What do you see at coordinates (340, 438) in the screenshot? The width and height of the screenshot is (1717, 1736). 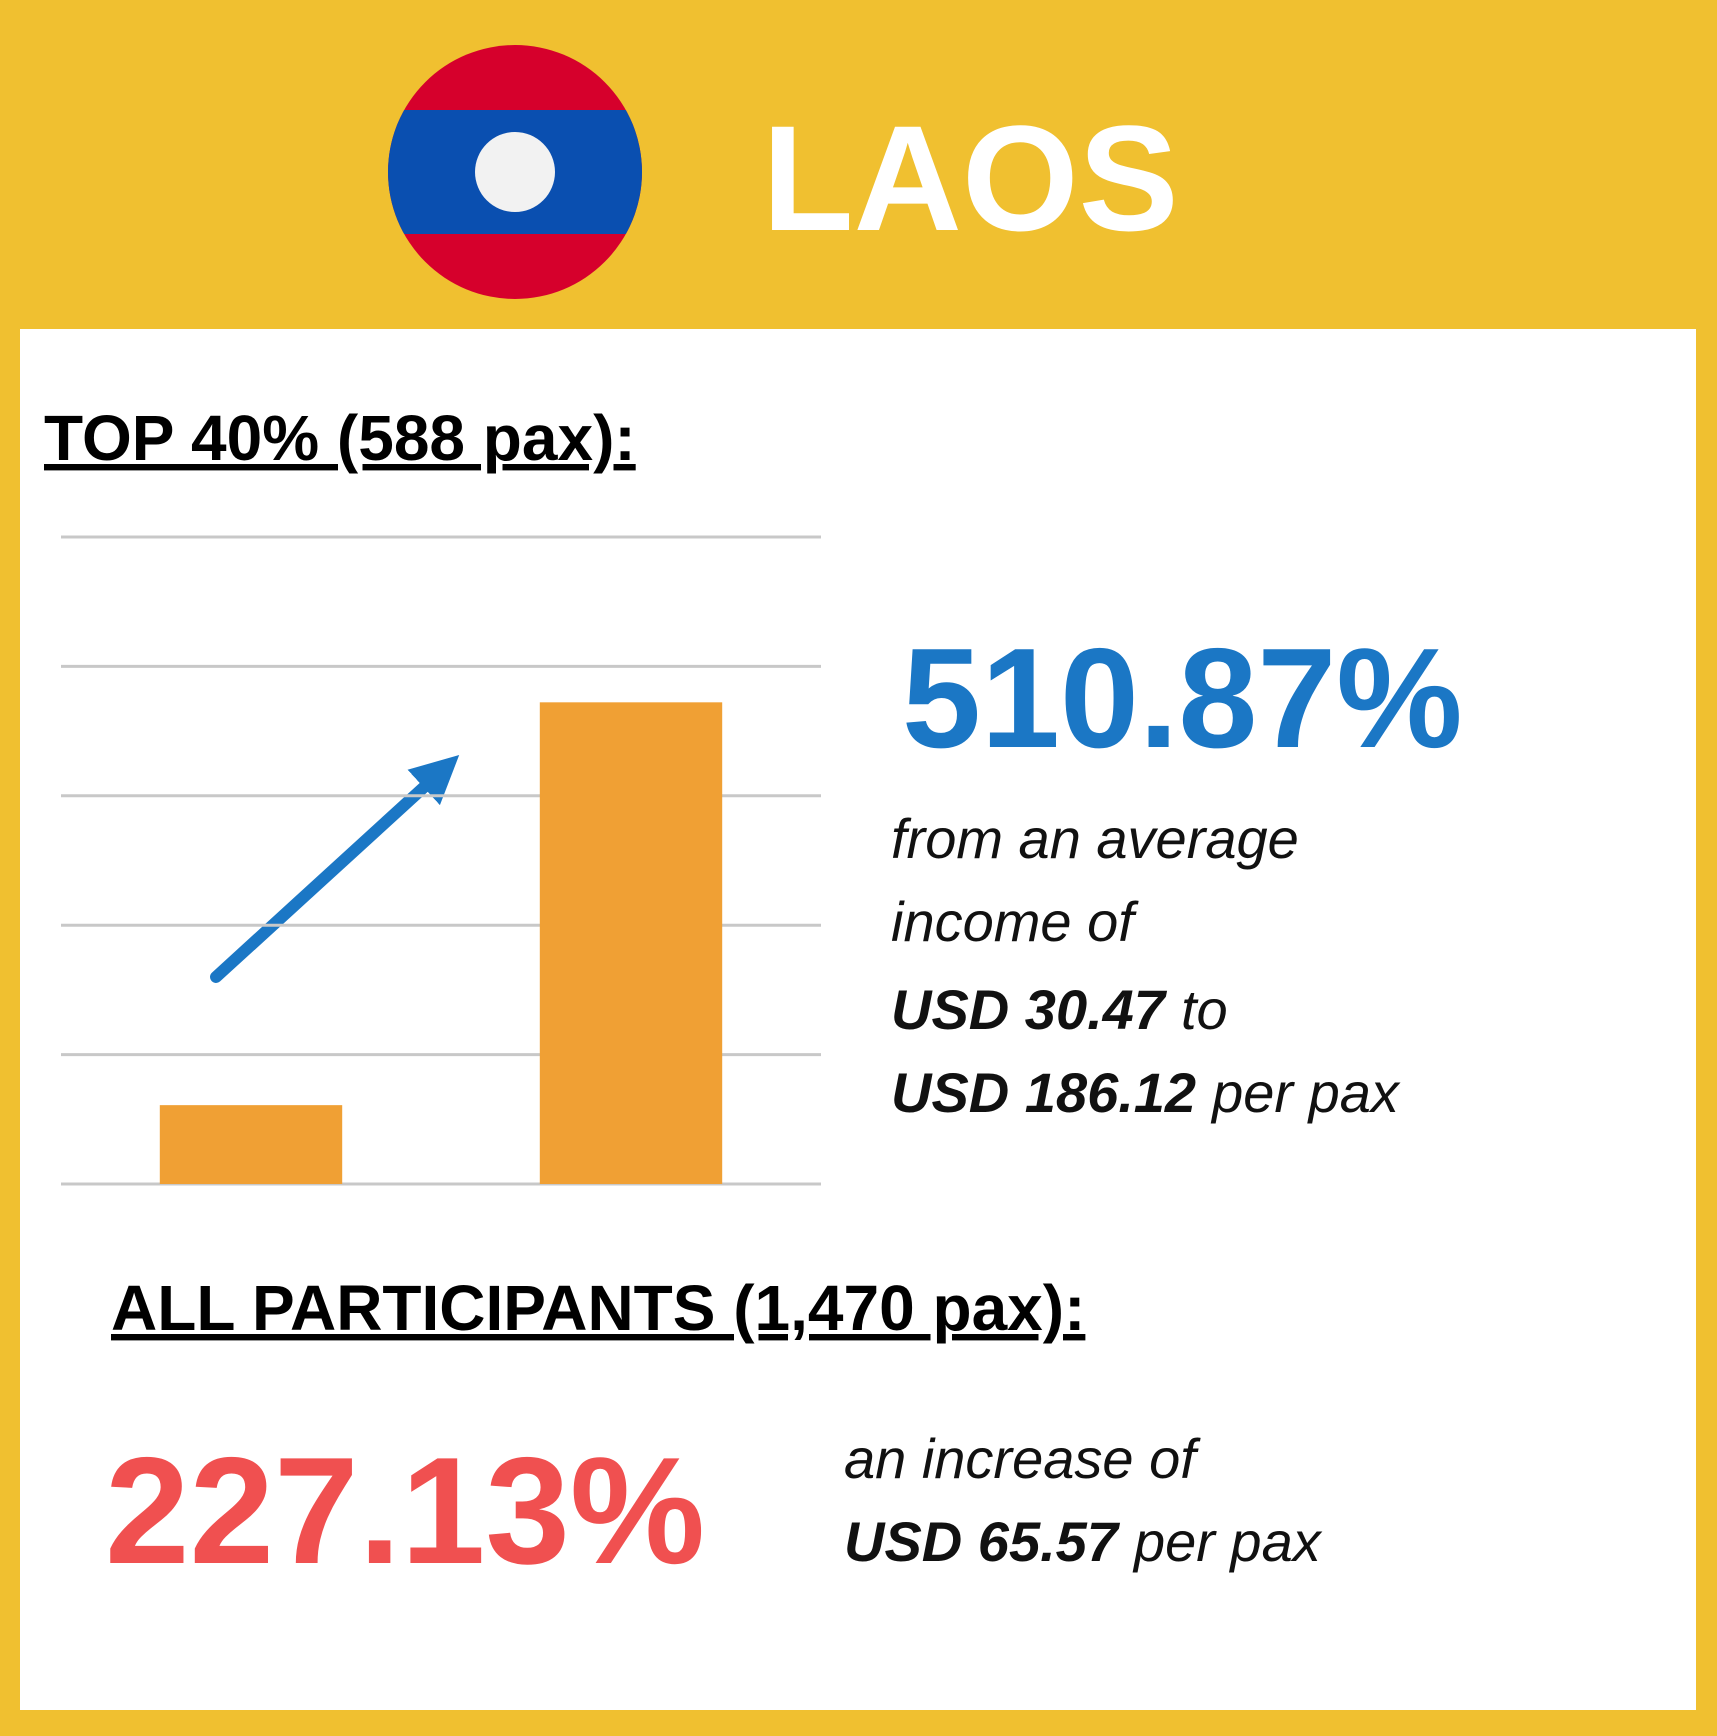 I see `top-heading: TOP 40% (588 pax):` at bounding box center [340, 438].